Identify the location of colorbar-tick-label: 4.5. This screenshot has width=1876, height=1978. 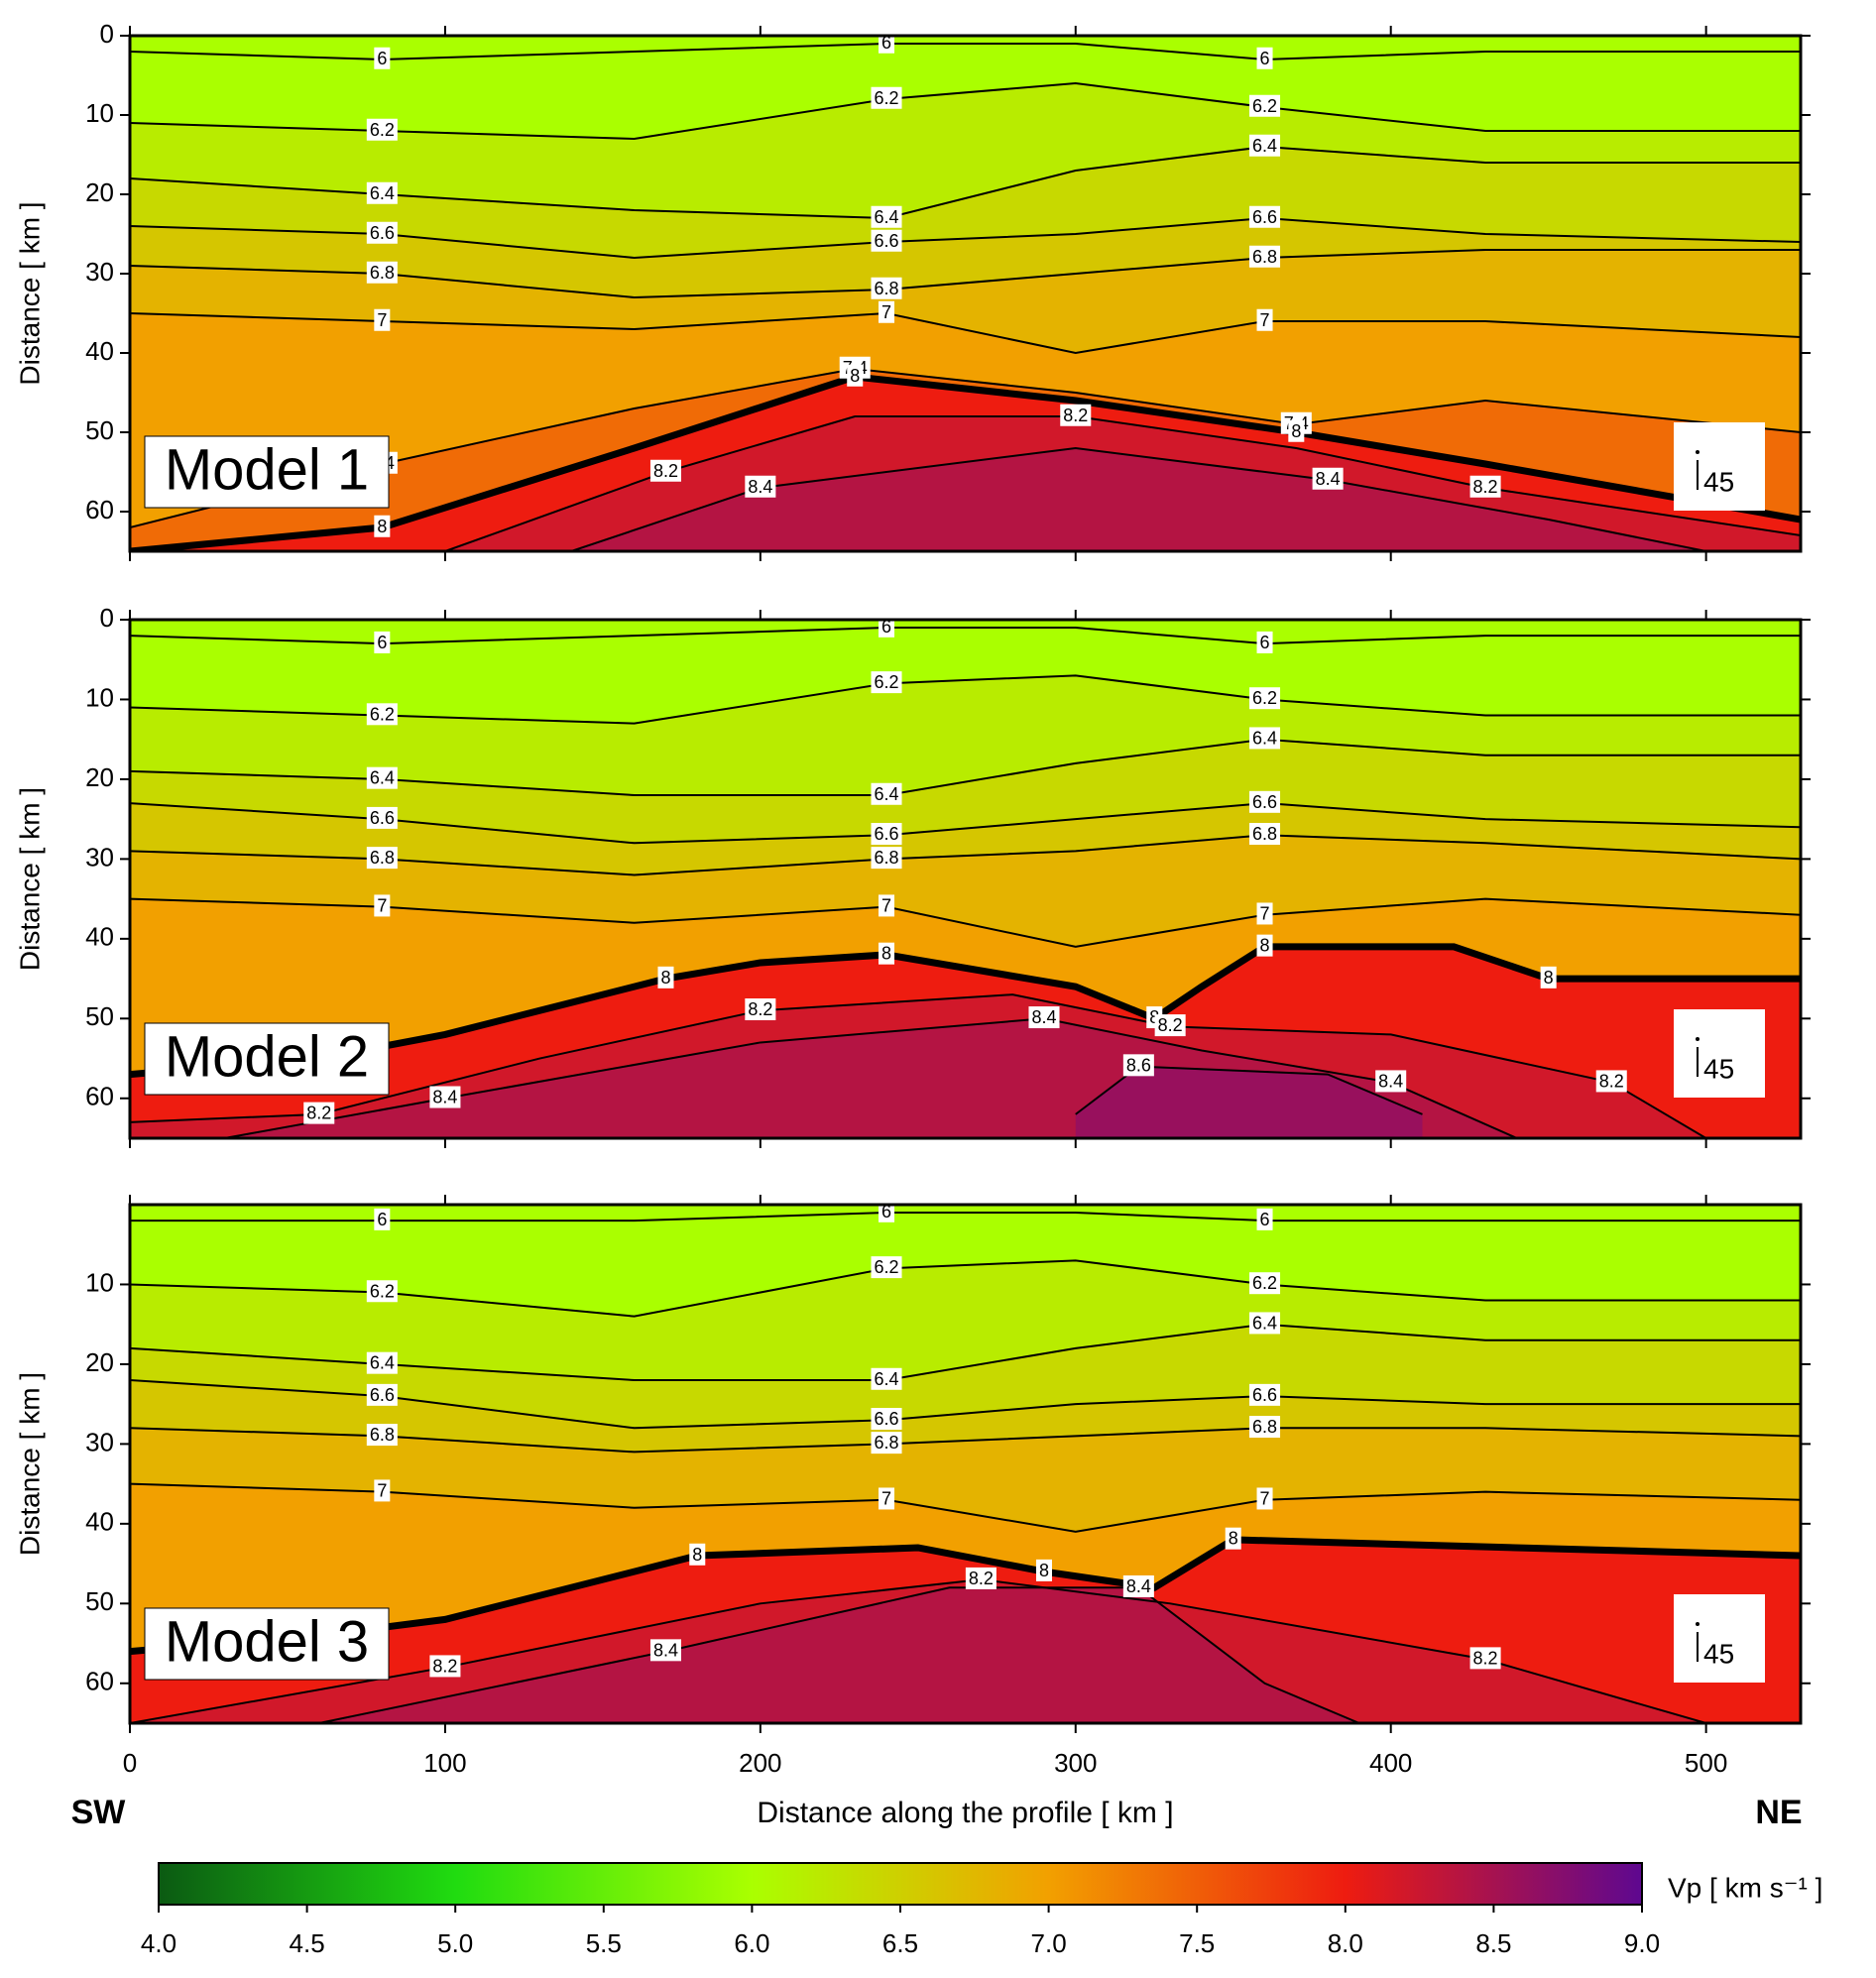
(307, 1943).